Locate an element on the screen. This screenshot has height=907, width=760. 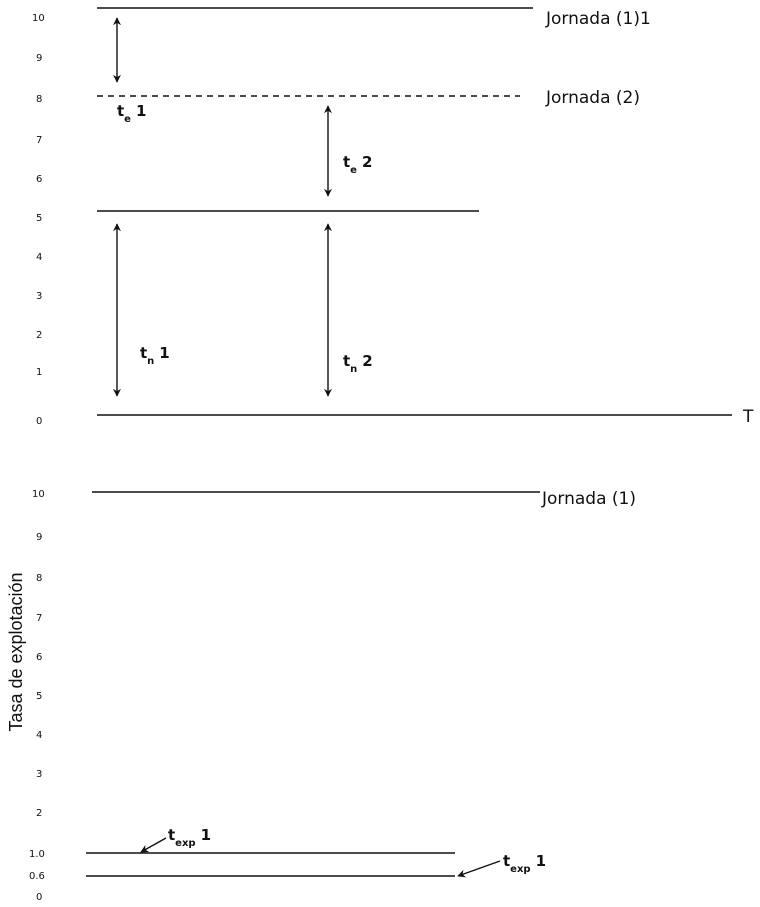
top-y-ticks: 10 9 8 7 6 5 4 3 2 1 0 is located at coordinates (38, 220).